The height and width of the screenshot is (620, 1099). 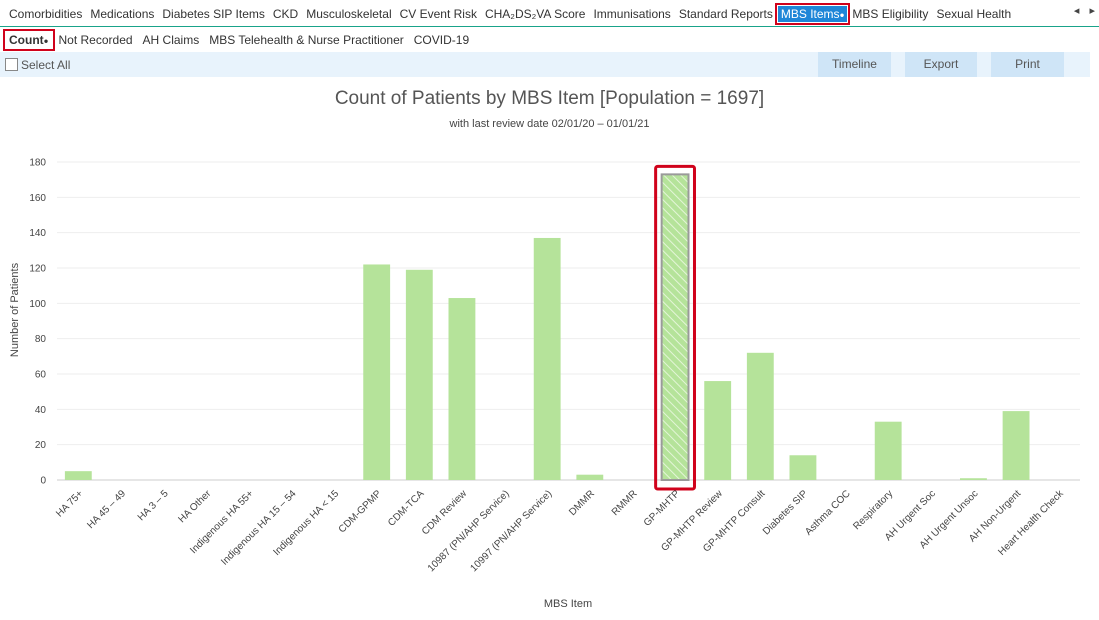 What do you see at coordinates (873, 510) in the screenshot?
I see `x-tick-label: Respiratory` at bounding box center [873, 510].